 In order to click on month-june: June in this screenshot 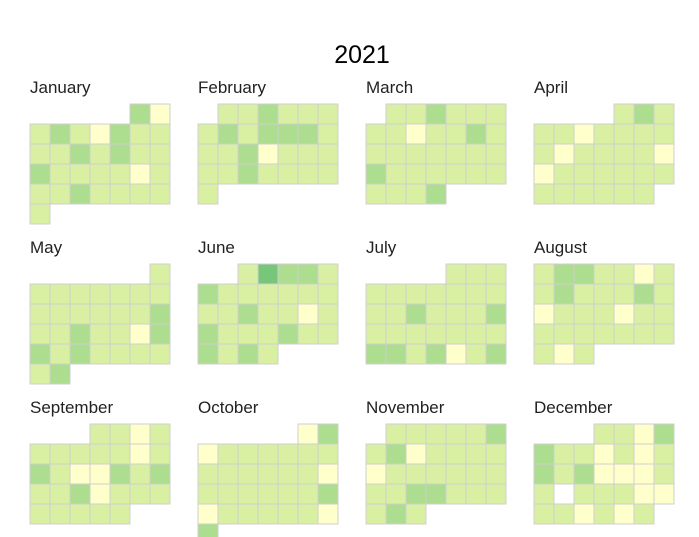, I will do `click(268, 301)`.